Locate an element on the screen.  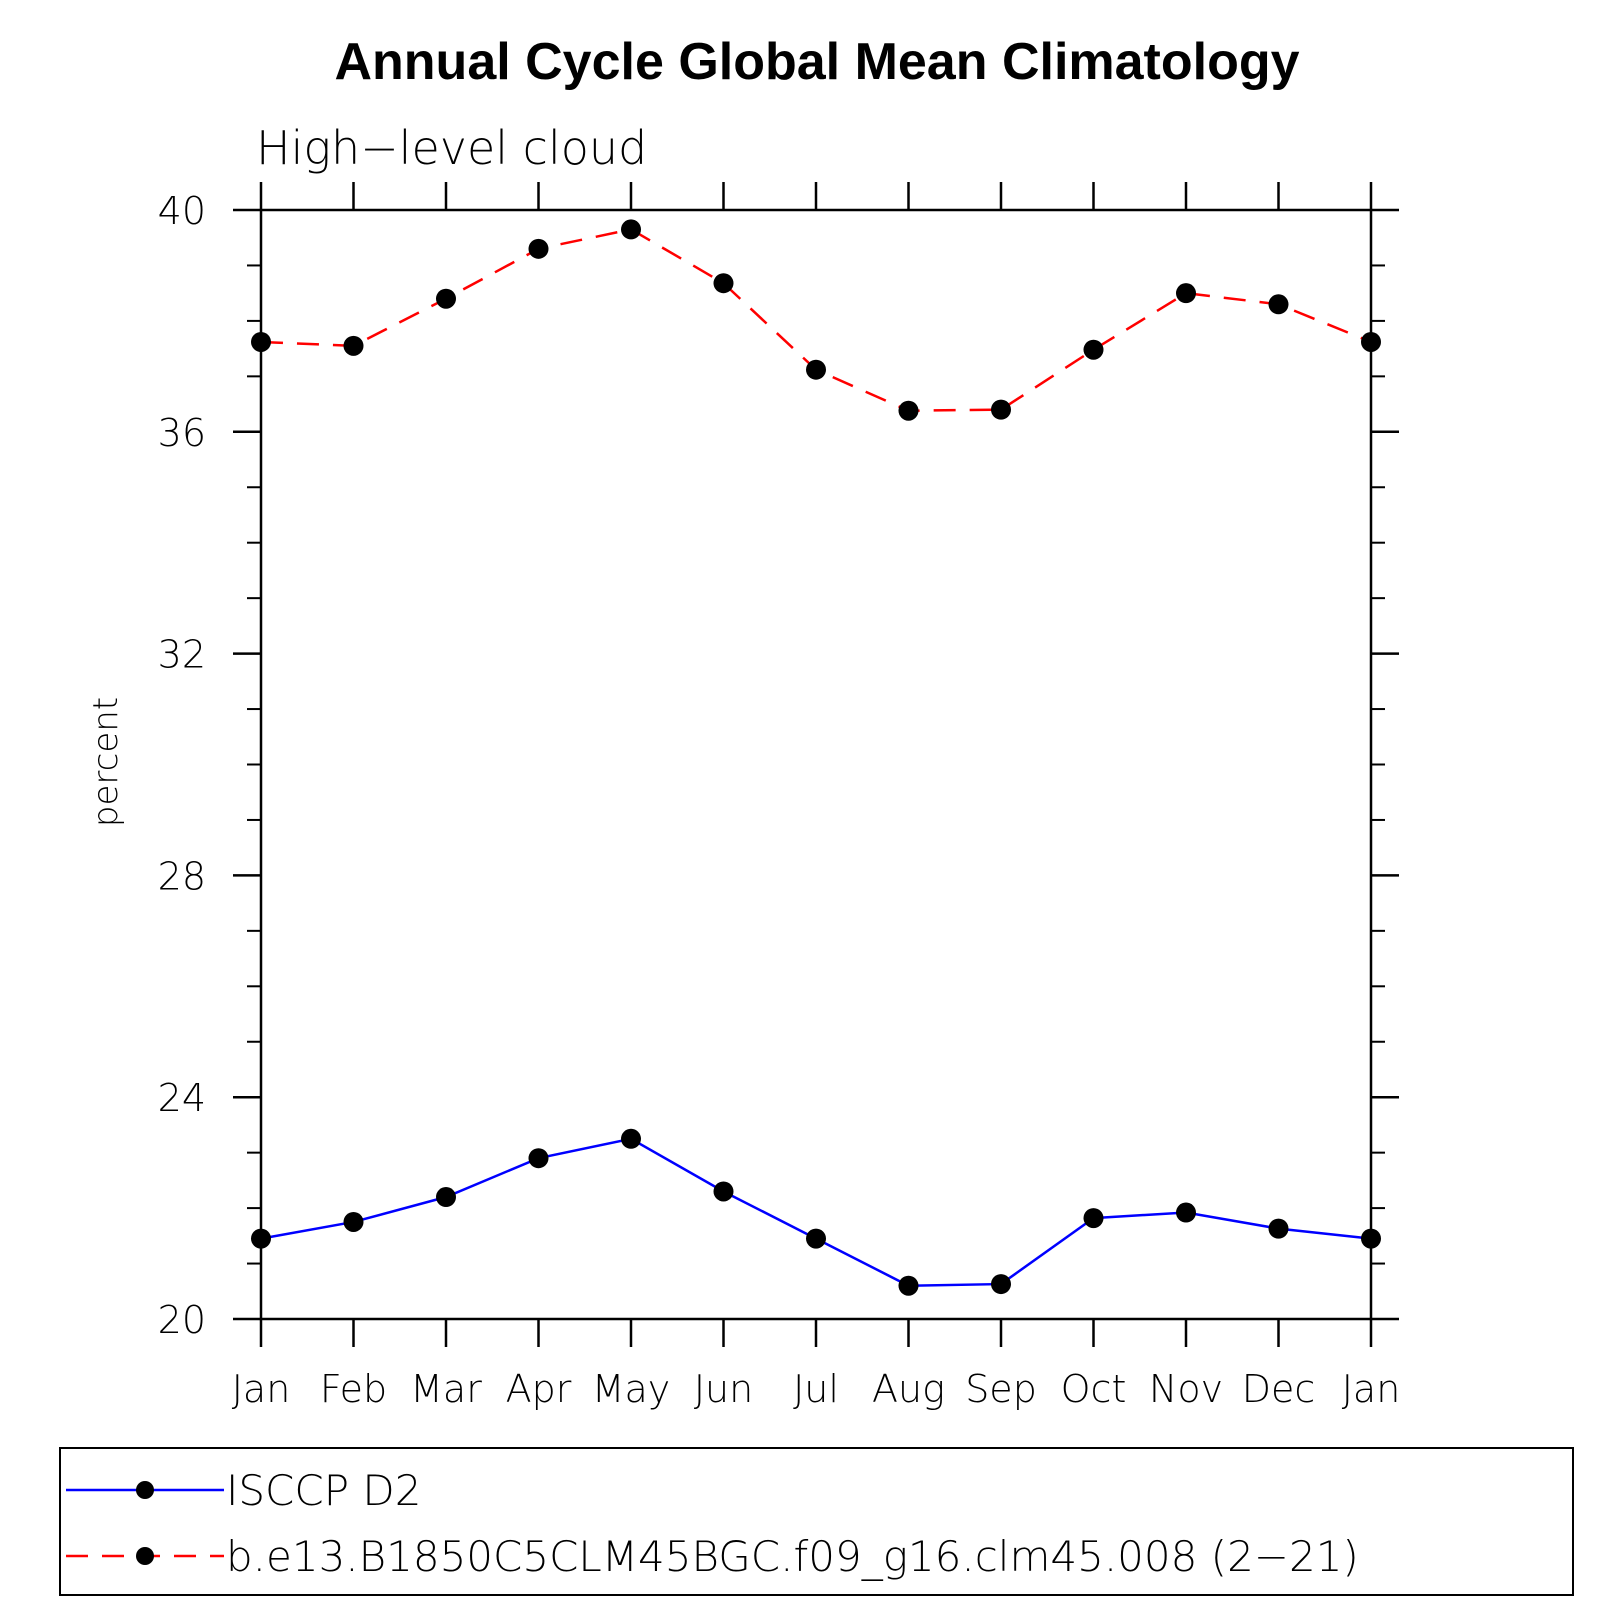
x-tick-label: May is located at coordinates (631, 1389).